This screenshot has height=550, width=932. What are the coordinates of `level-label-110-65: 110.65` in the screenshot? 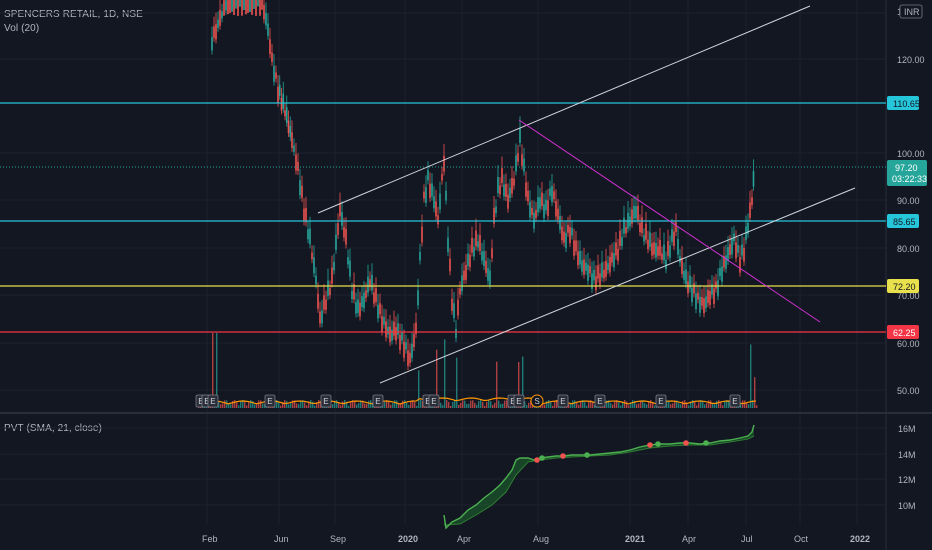 It's located at (906, 104).